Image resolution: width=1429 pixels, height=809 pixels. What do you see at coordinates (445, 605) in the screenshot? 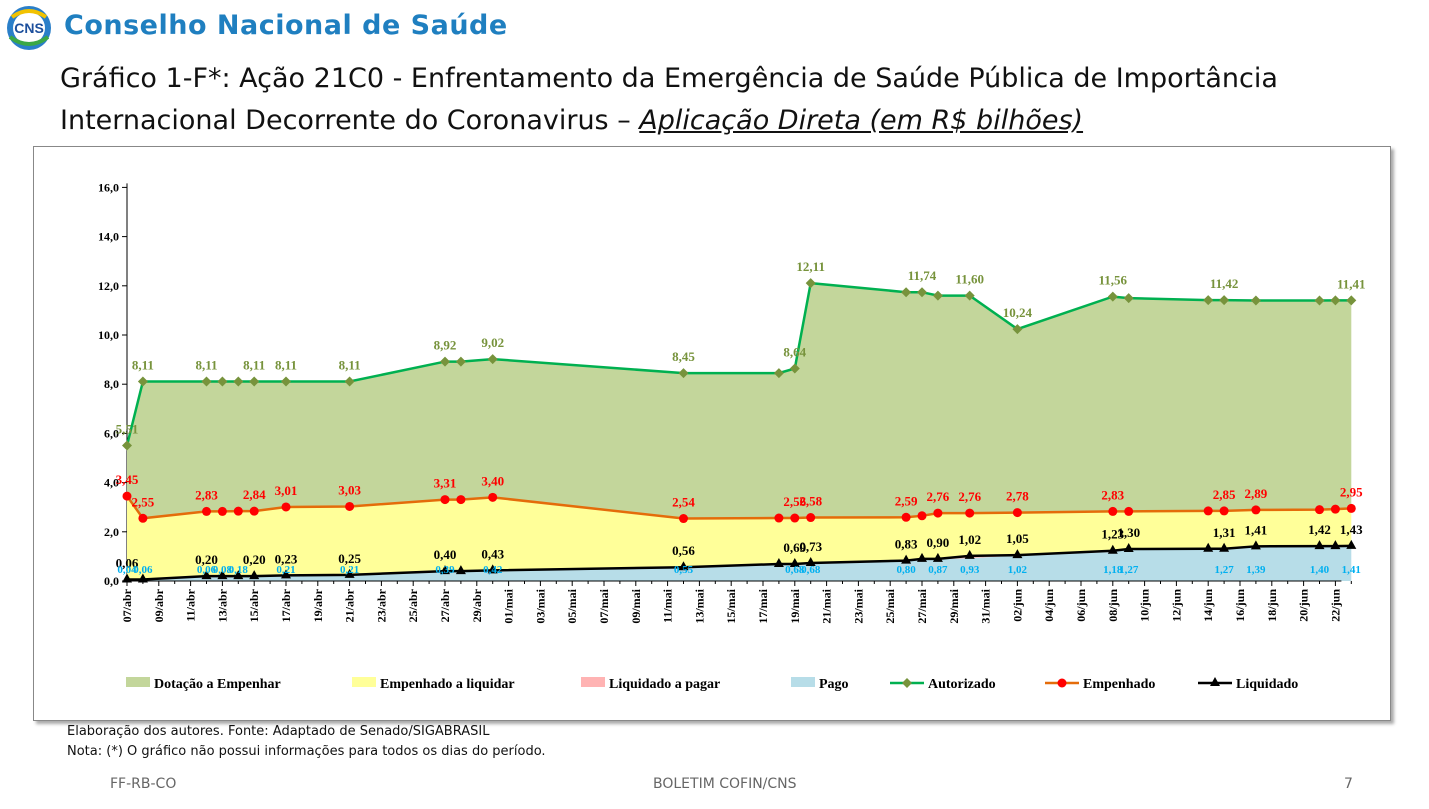
I see `x-tick-label: 27/abr` at bounding box center [445, 605].